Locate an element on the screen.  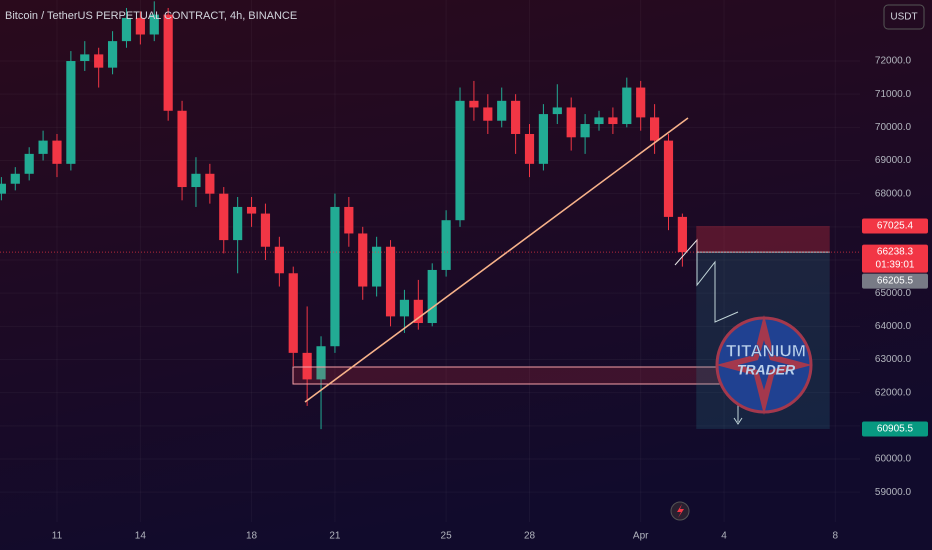
alert-bolt is located at coordinates (680, 511).